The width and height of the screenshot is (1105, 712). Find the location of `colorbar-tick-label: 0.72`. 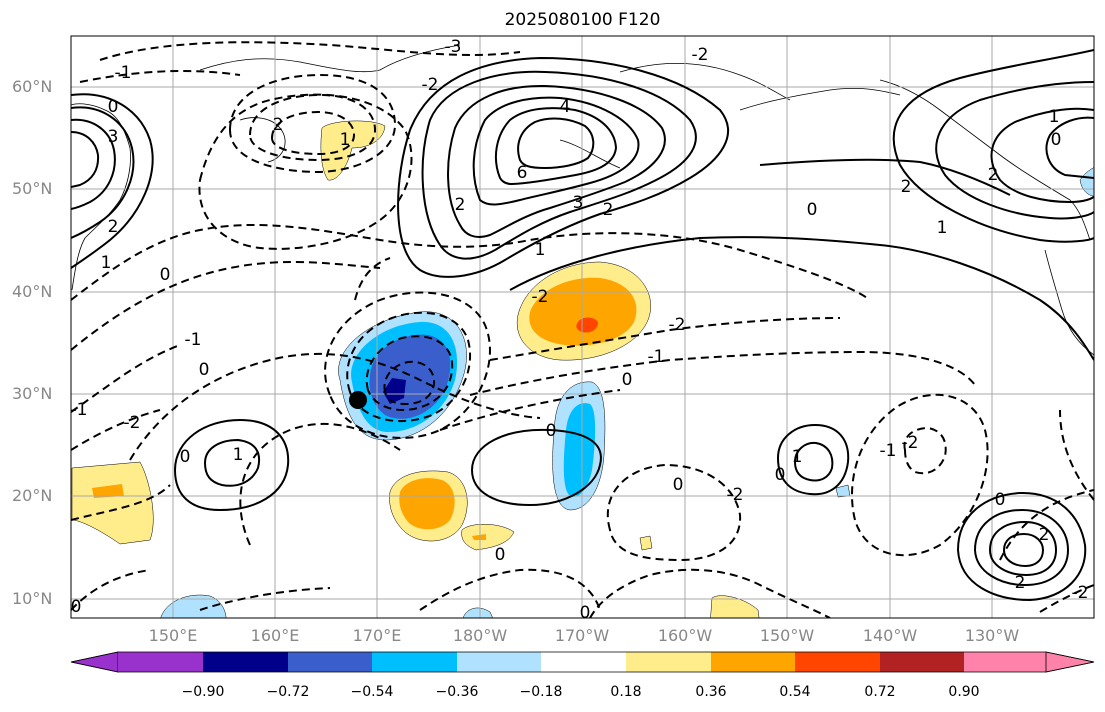

colorbar-tick-label: 0.72 is located at coordinates (880, 692).